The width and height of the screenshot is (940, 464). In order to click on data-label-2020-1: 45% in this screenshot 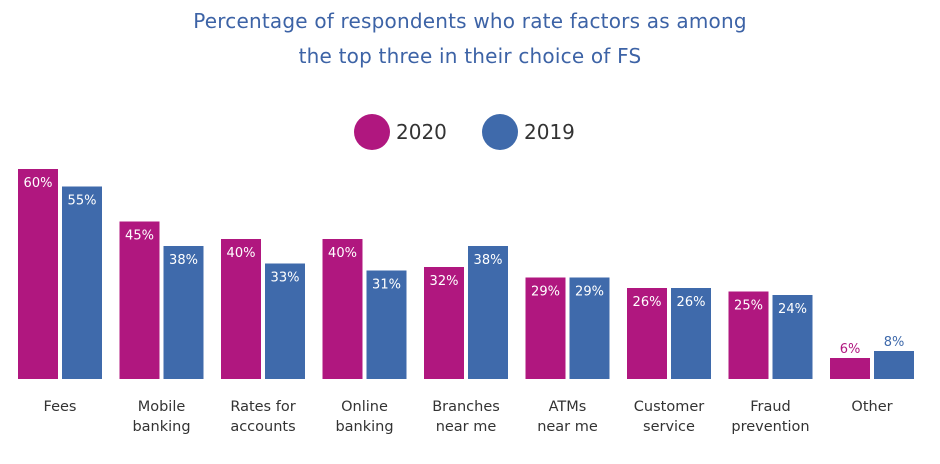, I will do `click(139, 236)`.